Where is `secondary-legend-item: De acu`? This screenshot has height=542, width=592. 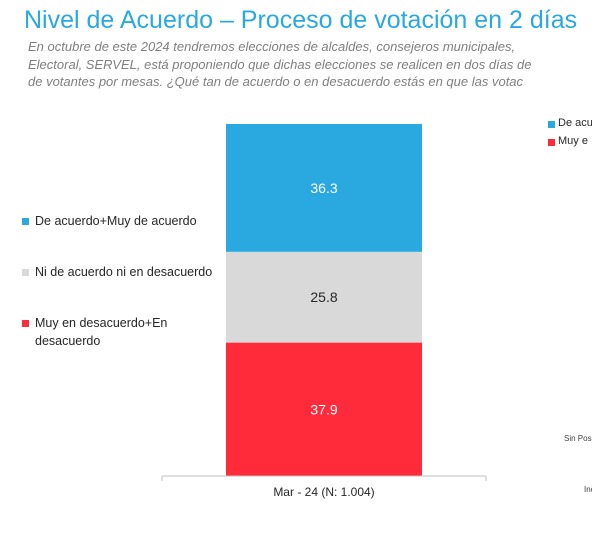 secondary-legend-item: De acu is located at coordinates (570, 123).